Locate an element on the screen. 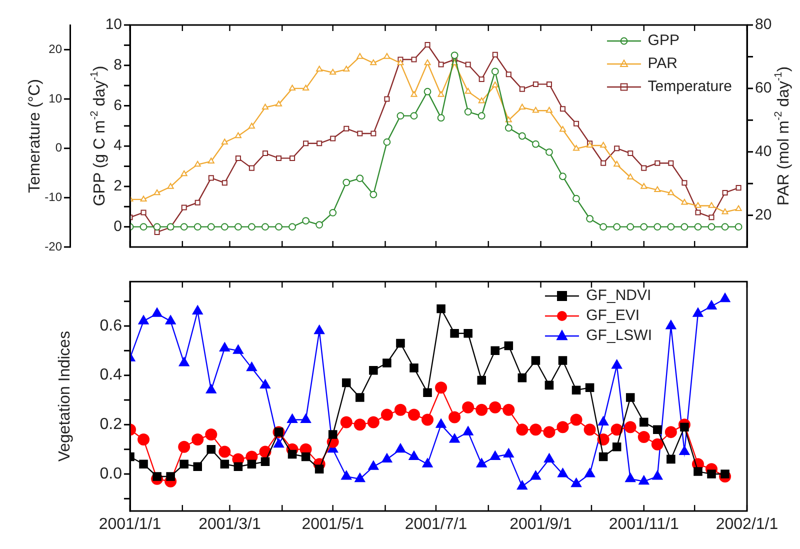 The image size is (800, 549). y3-tick-label: -20 is located at coordinates (53, 246).